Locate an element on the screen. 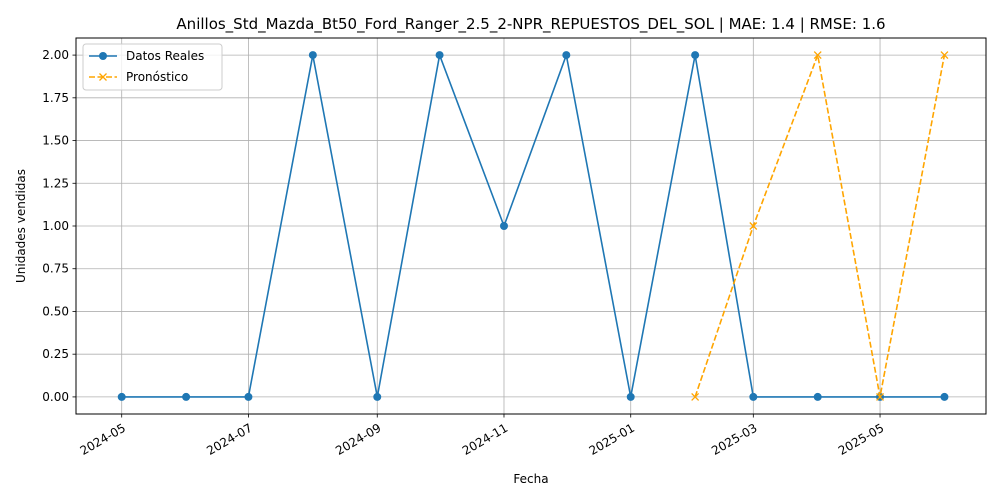 The height and width of the screenshot is (500, 1000). legend-item: Datos Reales is located at coordinates (146, 56).